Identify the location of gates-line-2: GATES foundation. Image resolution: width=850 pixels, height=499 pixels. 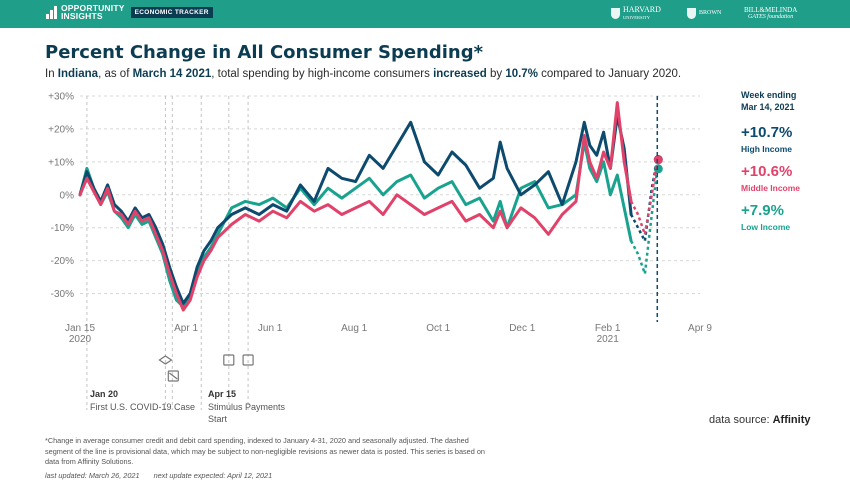
(771, 17).